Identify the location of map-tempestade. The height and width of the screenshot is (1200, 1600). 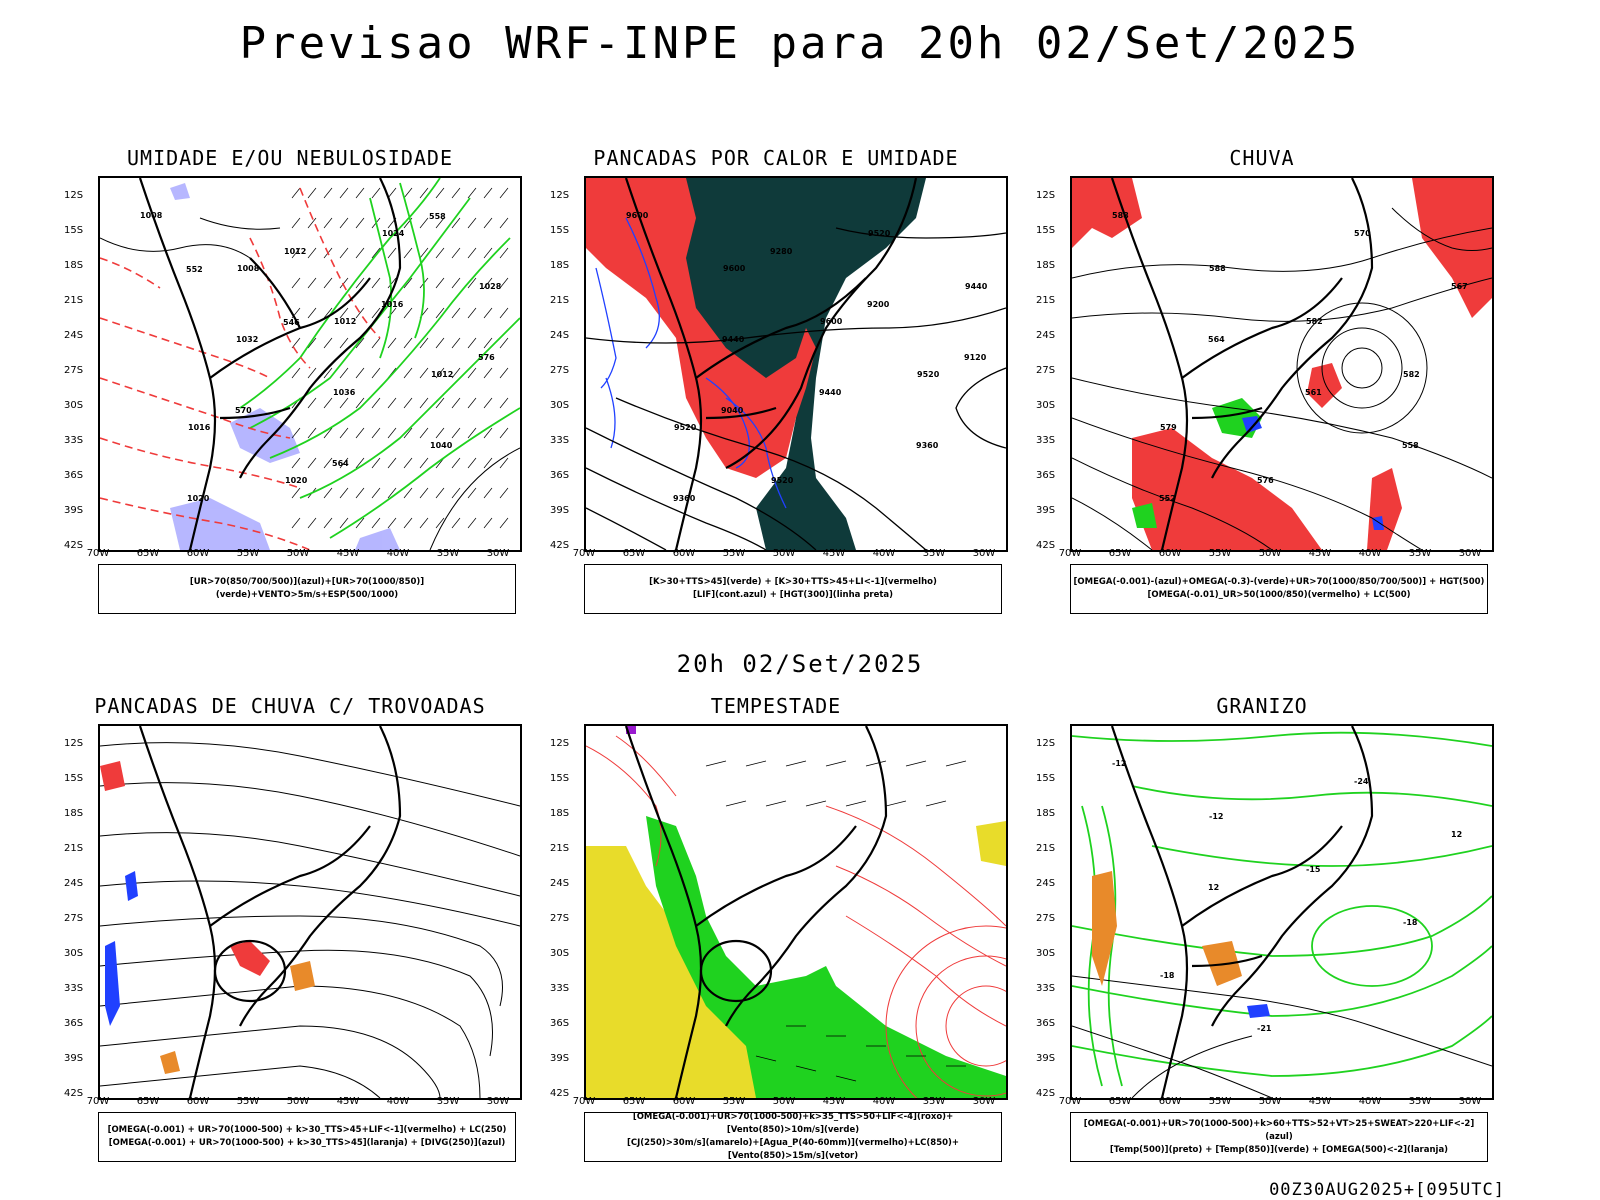
(796, 912).